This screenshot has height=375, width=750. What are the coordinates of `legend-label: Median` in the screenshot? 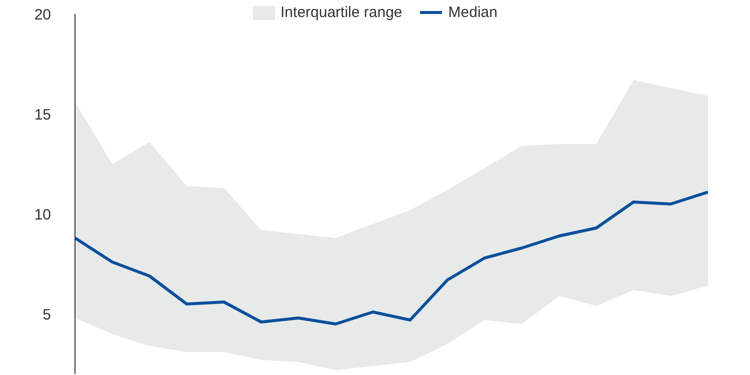 It's located at (473, 12).